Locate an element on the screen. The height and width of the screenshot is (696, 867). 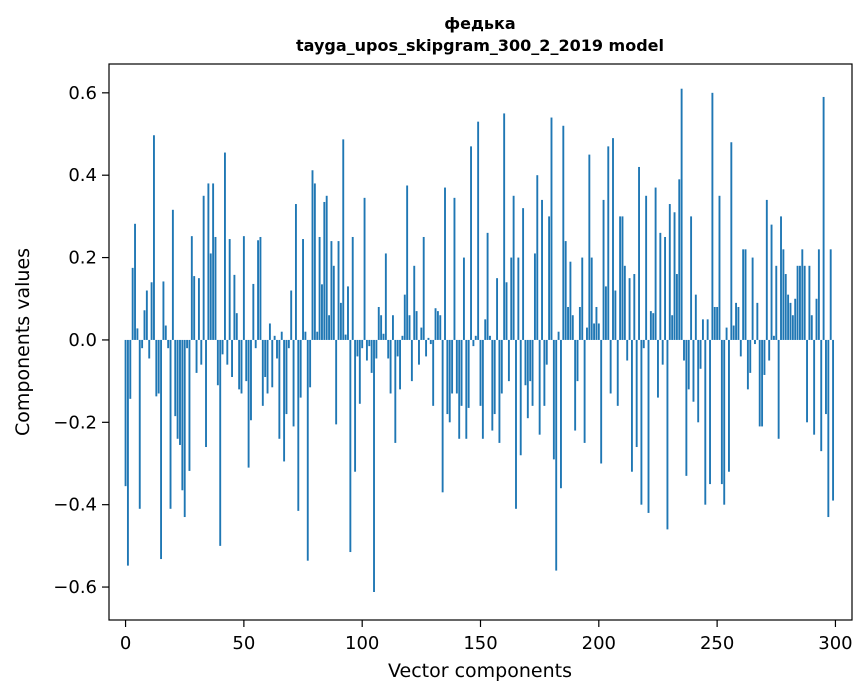
y-tick-label: −0.2 is located at coordinates (75, 422).